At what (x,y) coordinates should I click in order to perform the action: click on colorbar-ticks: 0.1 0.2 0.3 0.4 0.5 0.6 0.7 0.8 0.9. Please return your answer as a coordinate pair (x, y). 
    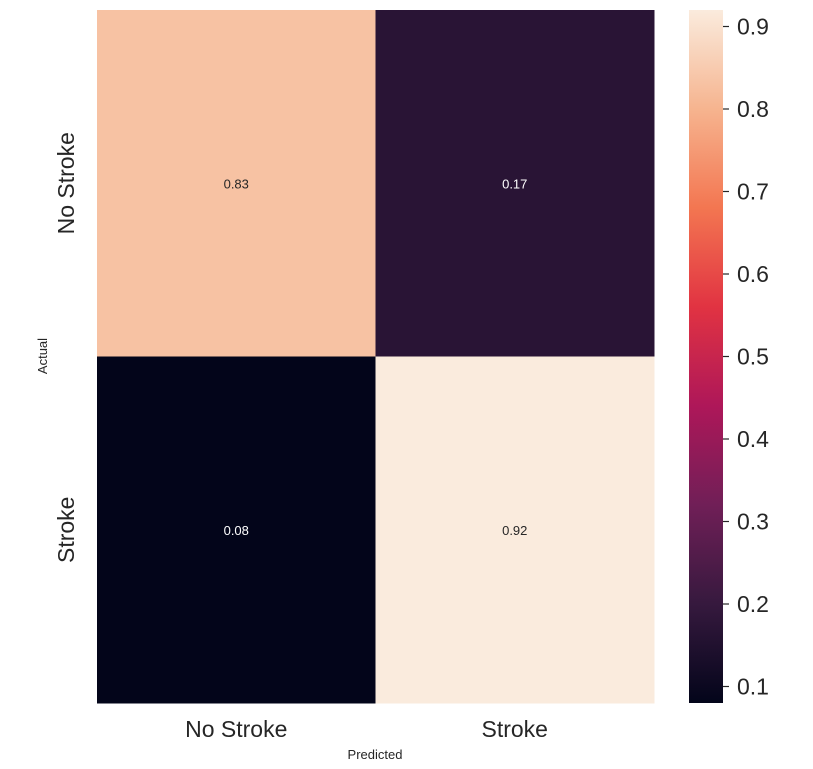
    Looking at the image, I should click on (746, 357).